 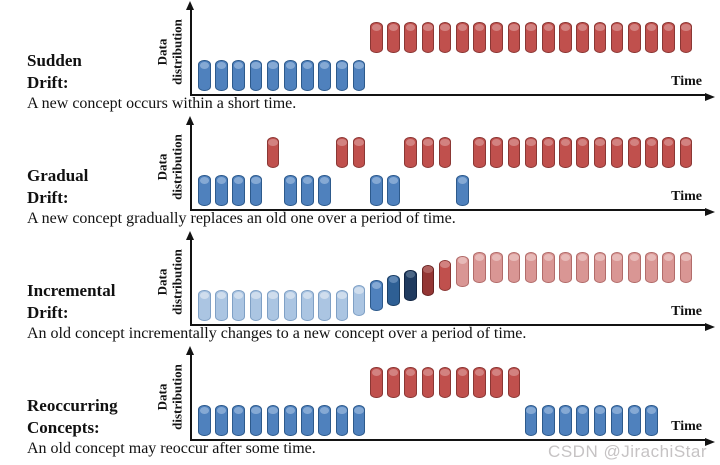 I want to click on panel-title: Incremental Drift:, so click(x=71, y=302).